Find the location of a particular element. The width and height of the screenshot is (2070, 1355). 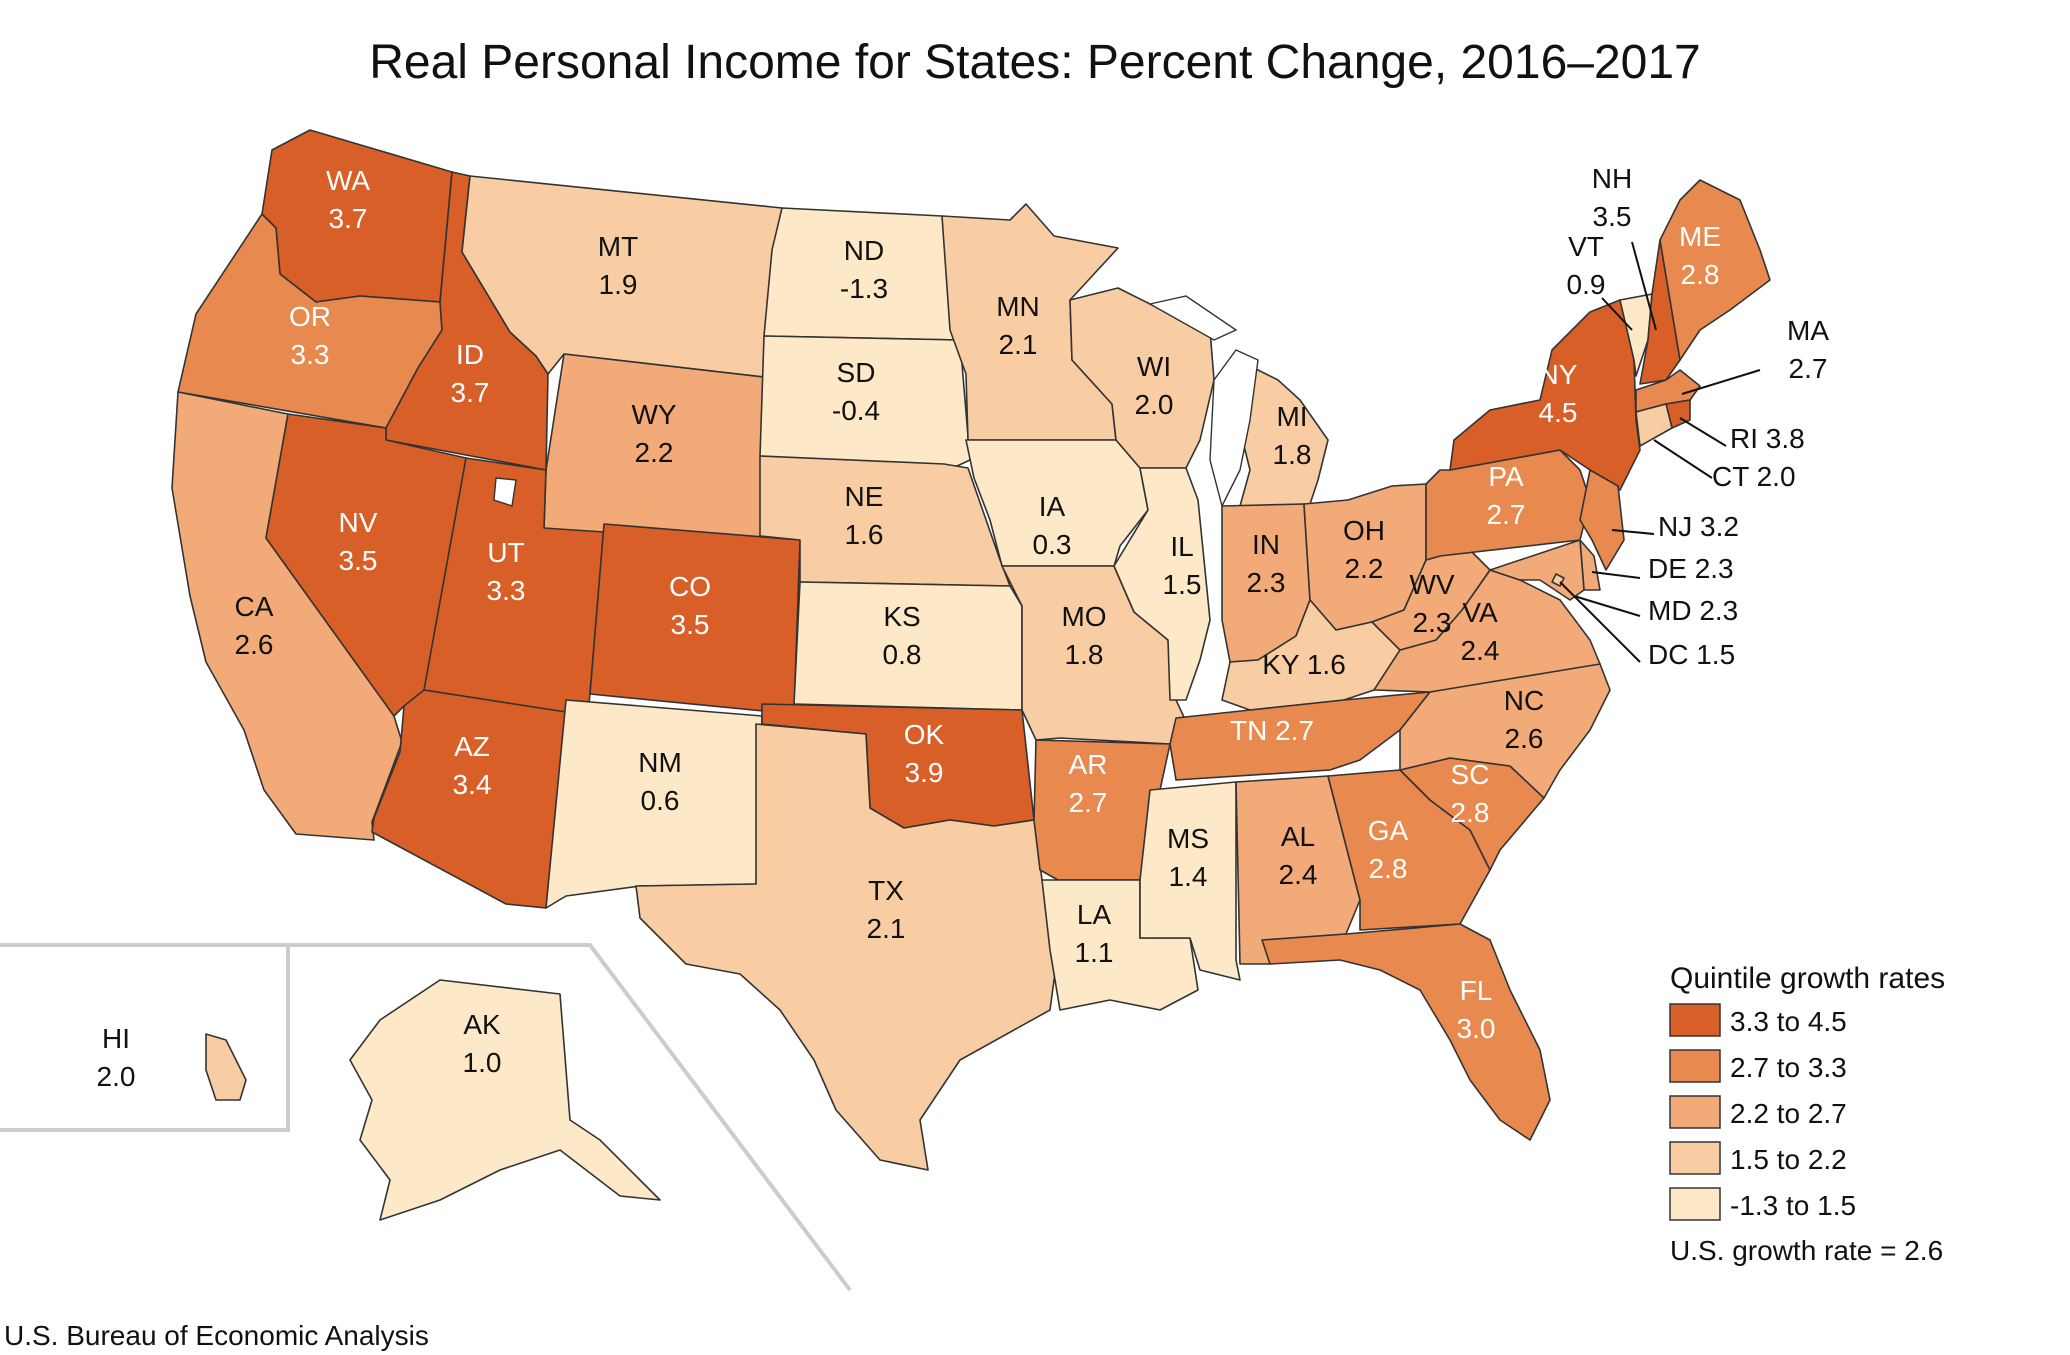

state-value: 3.3 is located at coordinates (310, 354).